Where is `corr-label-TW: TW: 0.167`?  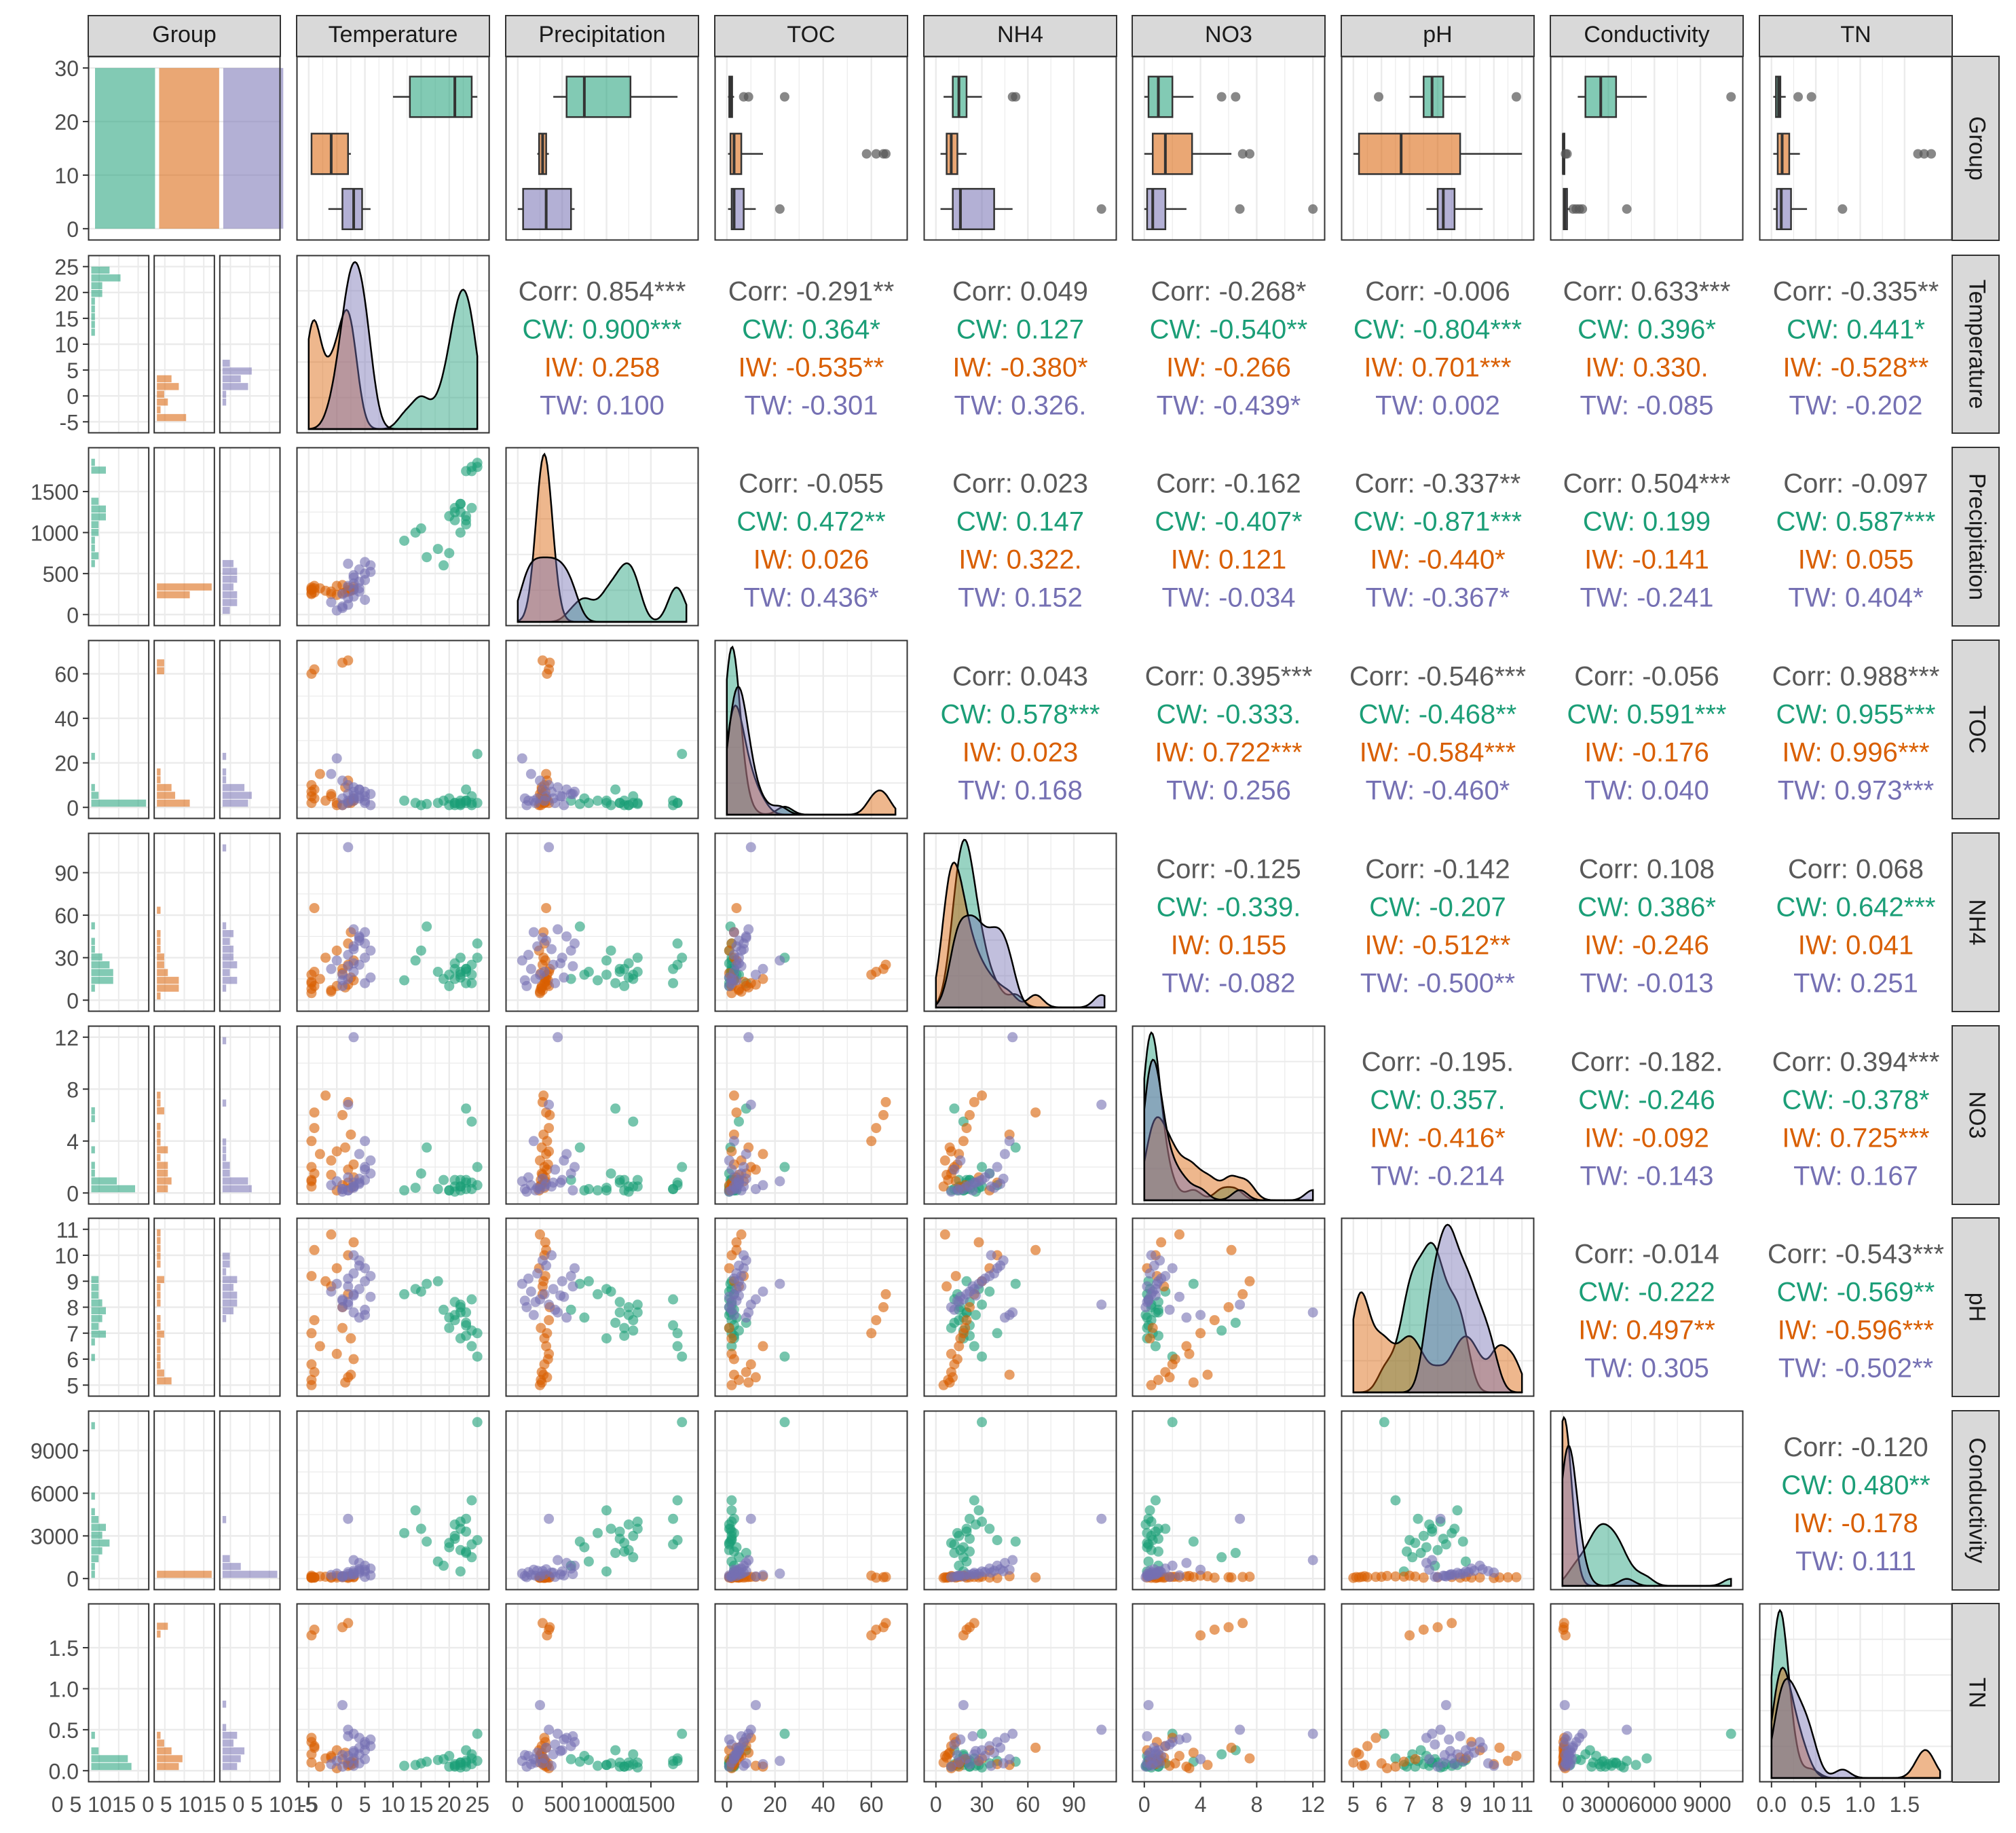
corr-label-TW: TW: 0.167 is located at coordinates (1856, 1176).